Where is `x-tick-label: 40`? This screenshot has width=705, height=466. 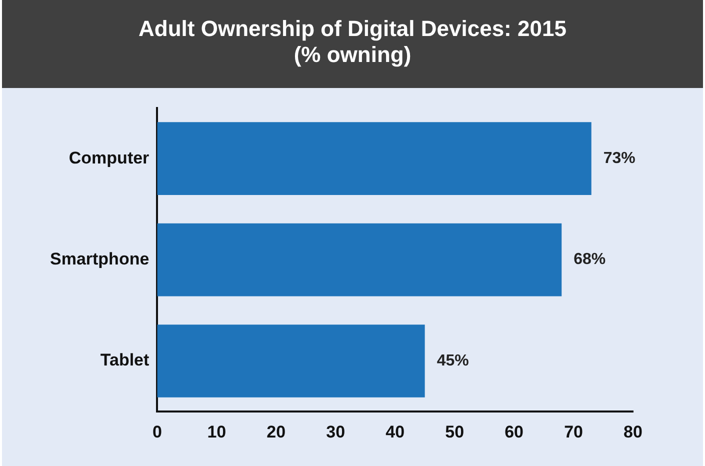 x-tick-label: 40 is located at coordinates (395, 432).